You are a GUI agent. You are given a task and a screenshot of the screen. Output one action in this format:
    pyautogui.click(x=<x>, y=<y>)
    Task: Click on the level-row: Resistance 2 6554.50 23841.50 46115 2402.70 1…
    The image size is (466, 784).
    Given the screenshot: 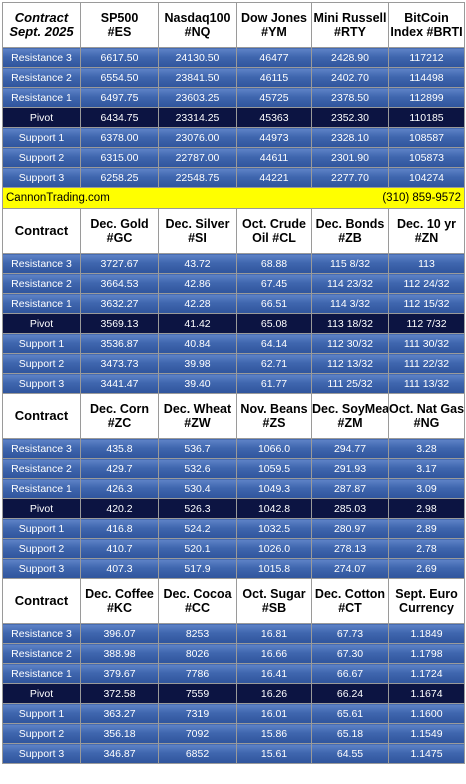 What is the action you would take?
    pyautogui.click(x=233, y=77)
    